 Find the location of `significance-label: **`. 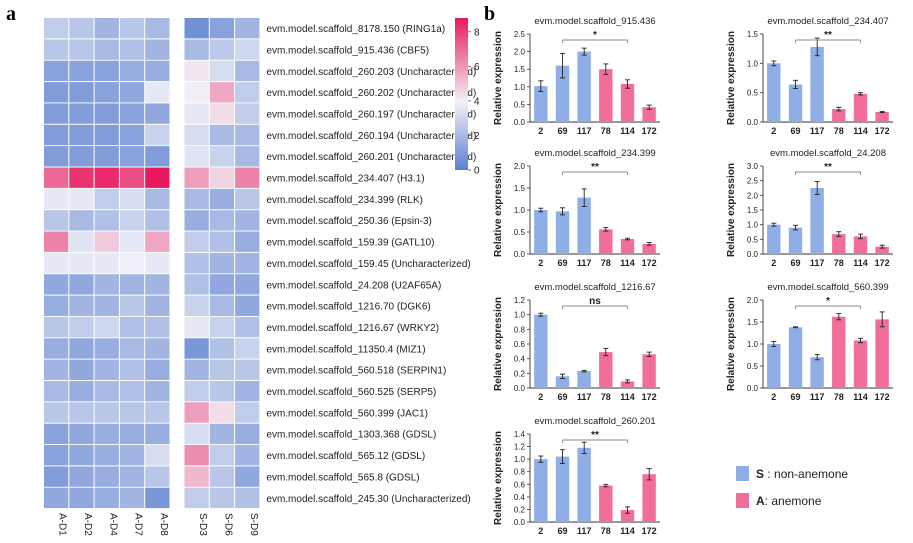

significance-label: ** is located at coordinates (595, 167).